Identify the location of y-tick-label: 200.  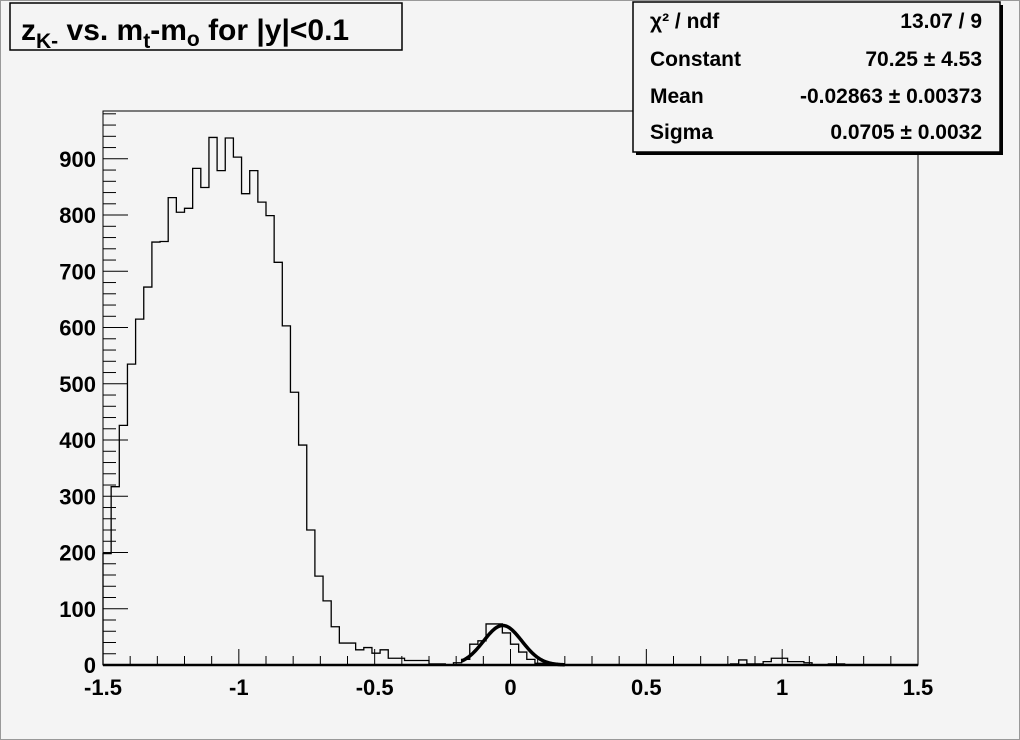
(77, 553).